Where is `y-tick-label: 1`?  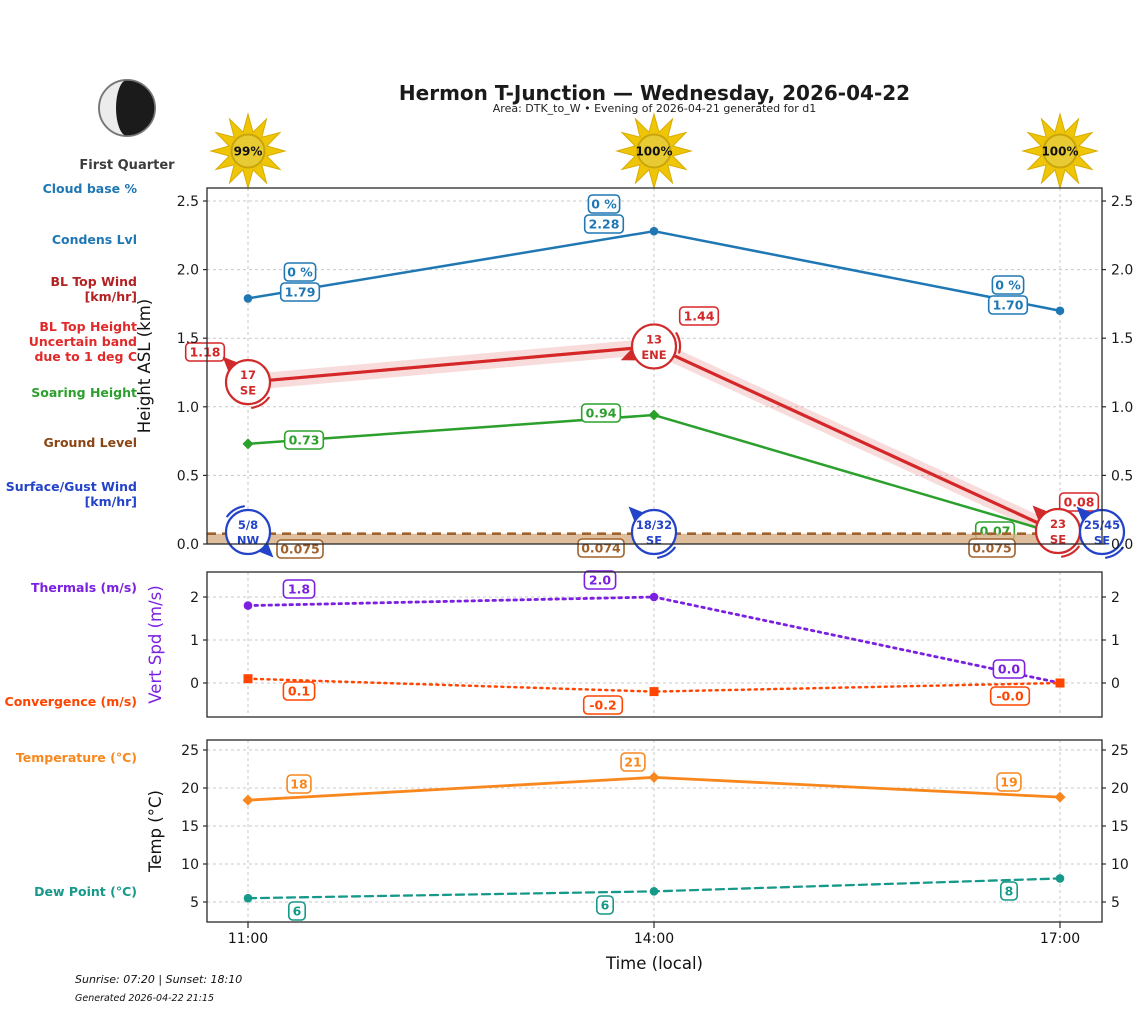 y-tick-label: 1 is located at coordinates (194, 641).